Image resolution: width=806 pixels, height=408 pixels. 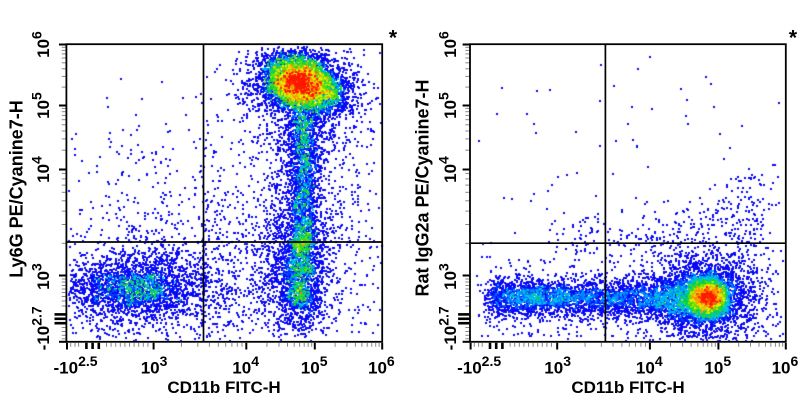 What do you see at coordinates (17, 188) in the screenshot?
I see `svg-text: Ly6G PE/Cyanine7-H` at bounding box center [17, 188].